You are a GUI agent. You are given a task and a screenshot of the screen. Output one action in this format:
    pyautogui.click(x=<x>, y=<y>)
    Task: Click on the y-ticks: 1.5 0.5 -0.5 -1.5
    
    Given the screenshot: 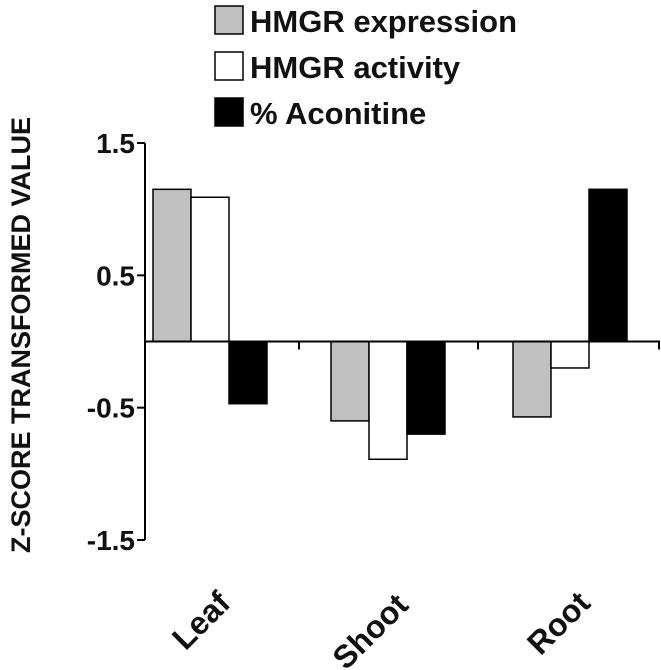 What is the action you would take?
    pyautogui.click(x=116, y=342)
    